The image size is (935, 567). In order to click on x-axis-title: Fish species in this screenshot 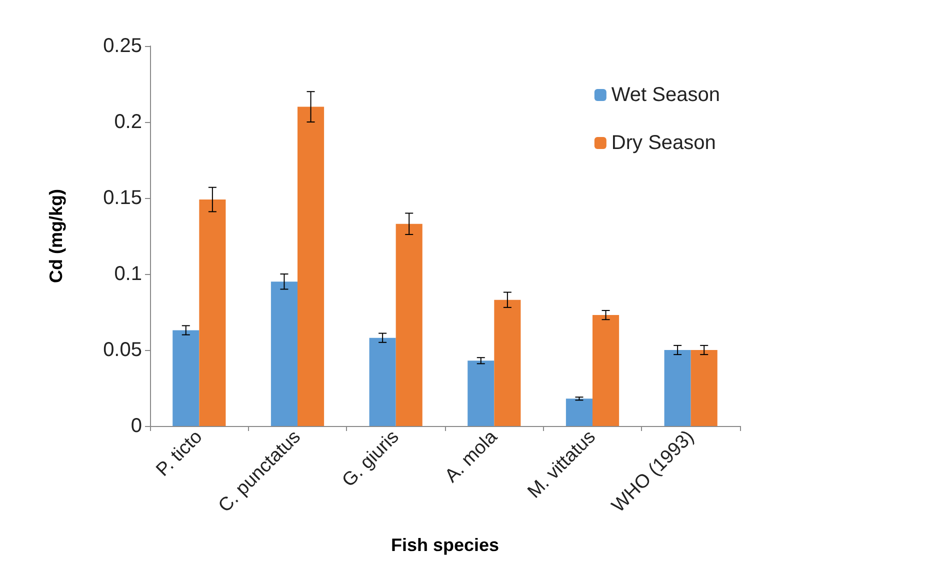, I will do `click(445, 545)`.